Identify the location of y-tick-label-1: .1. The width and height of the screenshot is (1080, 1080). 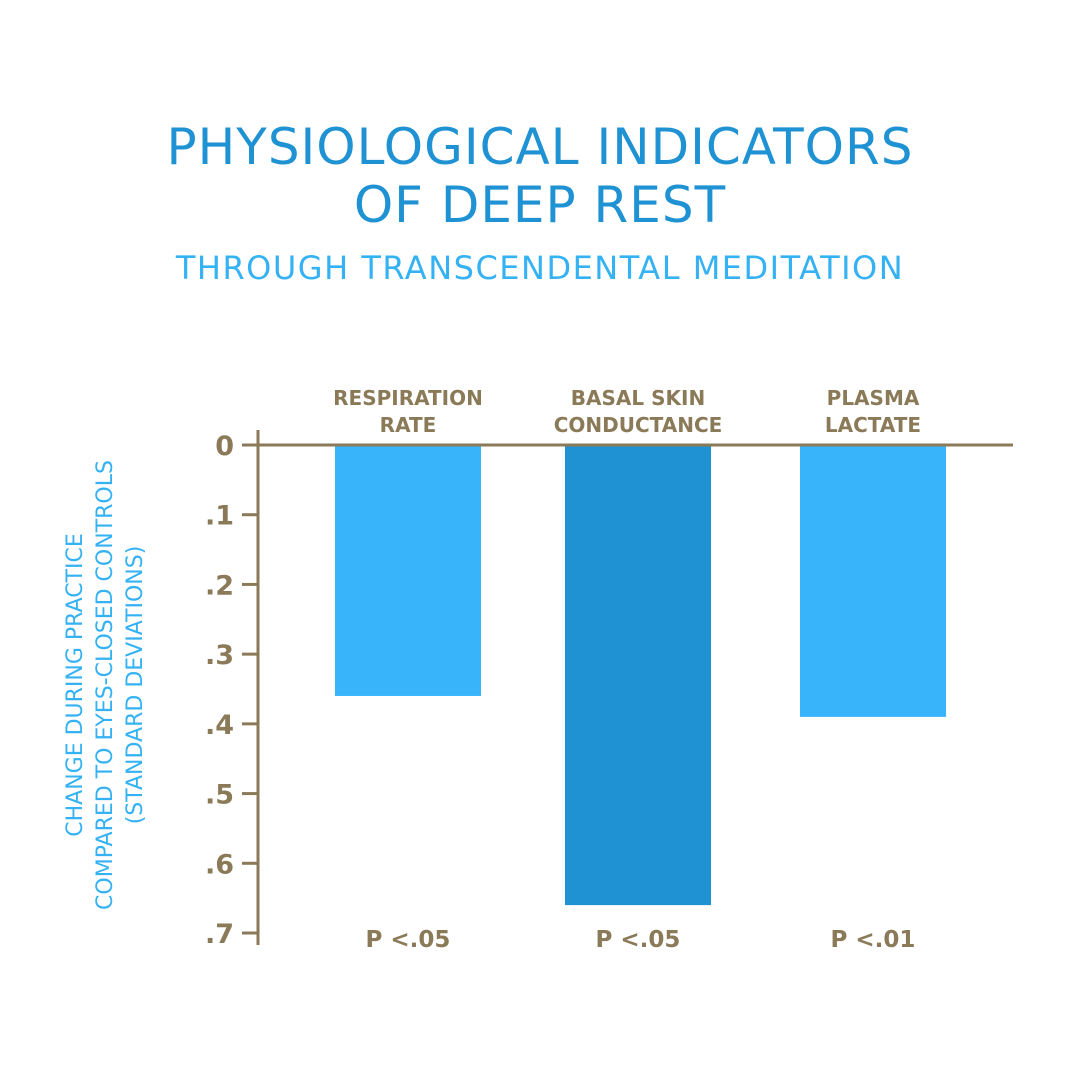
(219, 516).